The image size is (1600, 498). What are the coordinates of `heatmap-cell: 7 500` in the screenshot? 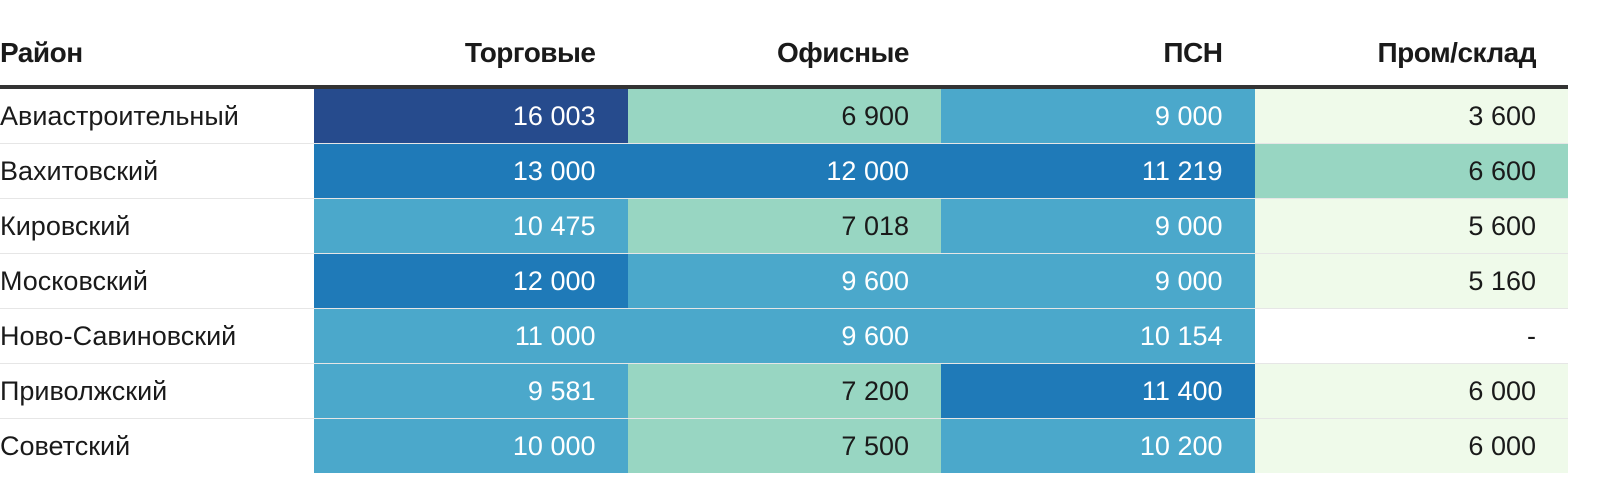 It's located at (784, 445).